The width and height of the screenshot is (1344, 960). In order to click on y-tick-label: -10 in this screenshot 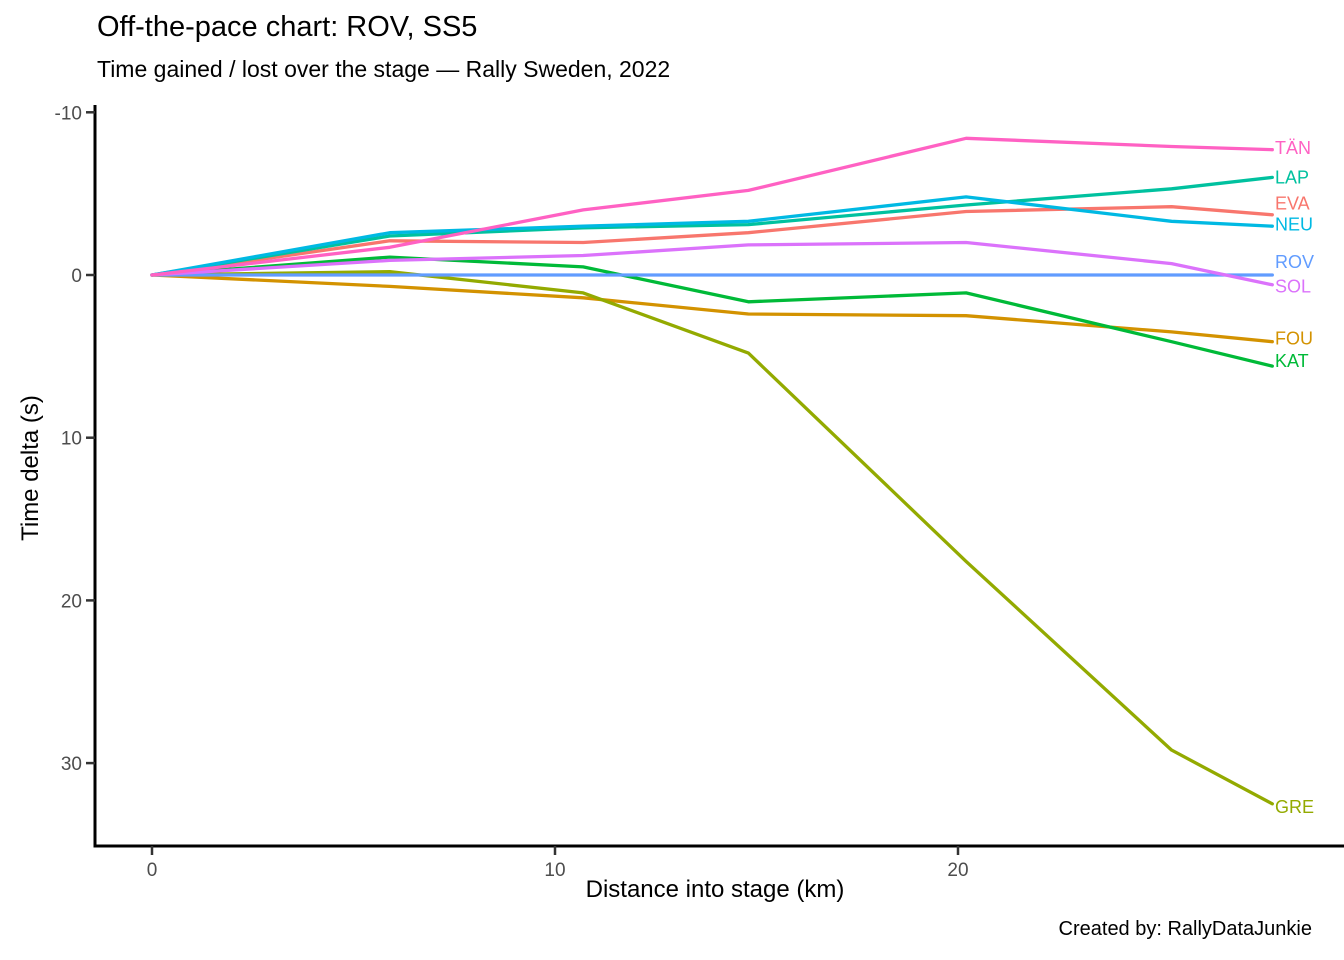, I will do `click(68, 113)`.